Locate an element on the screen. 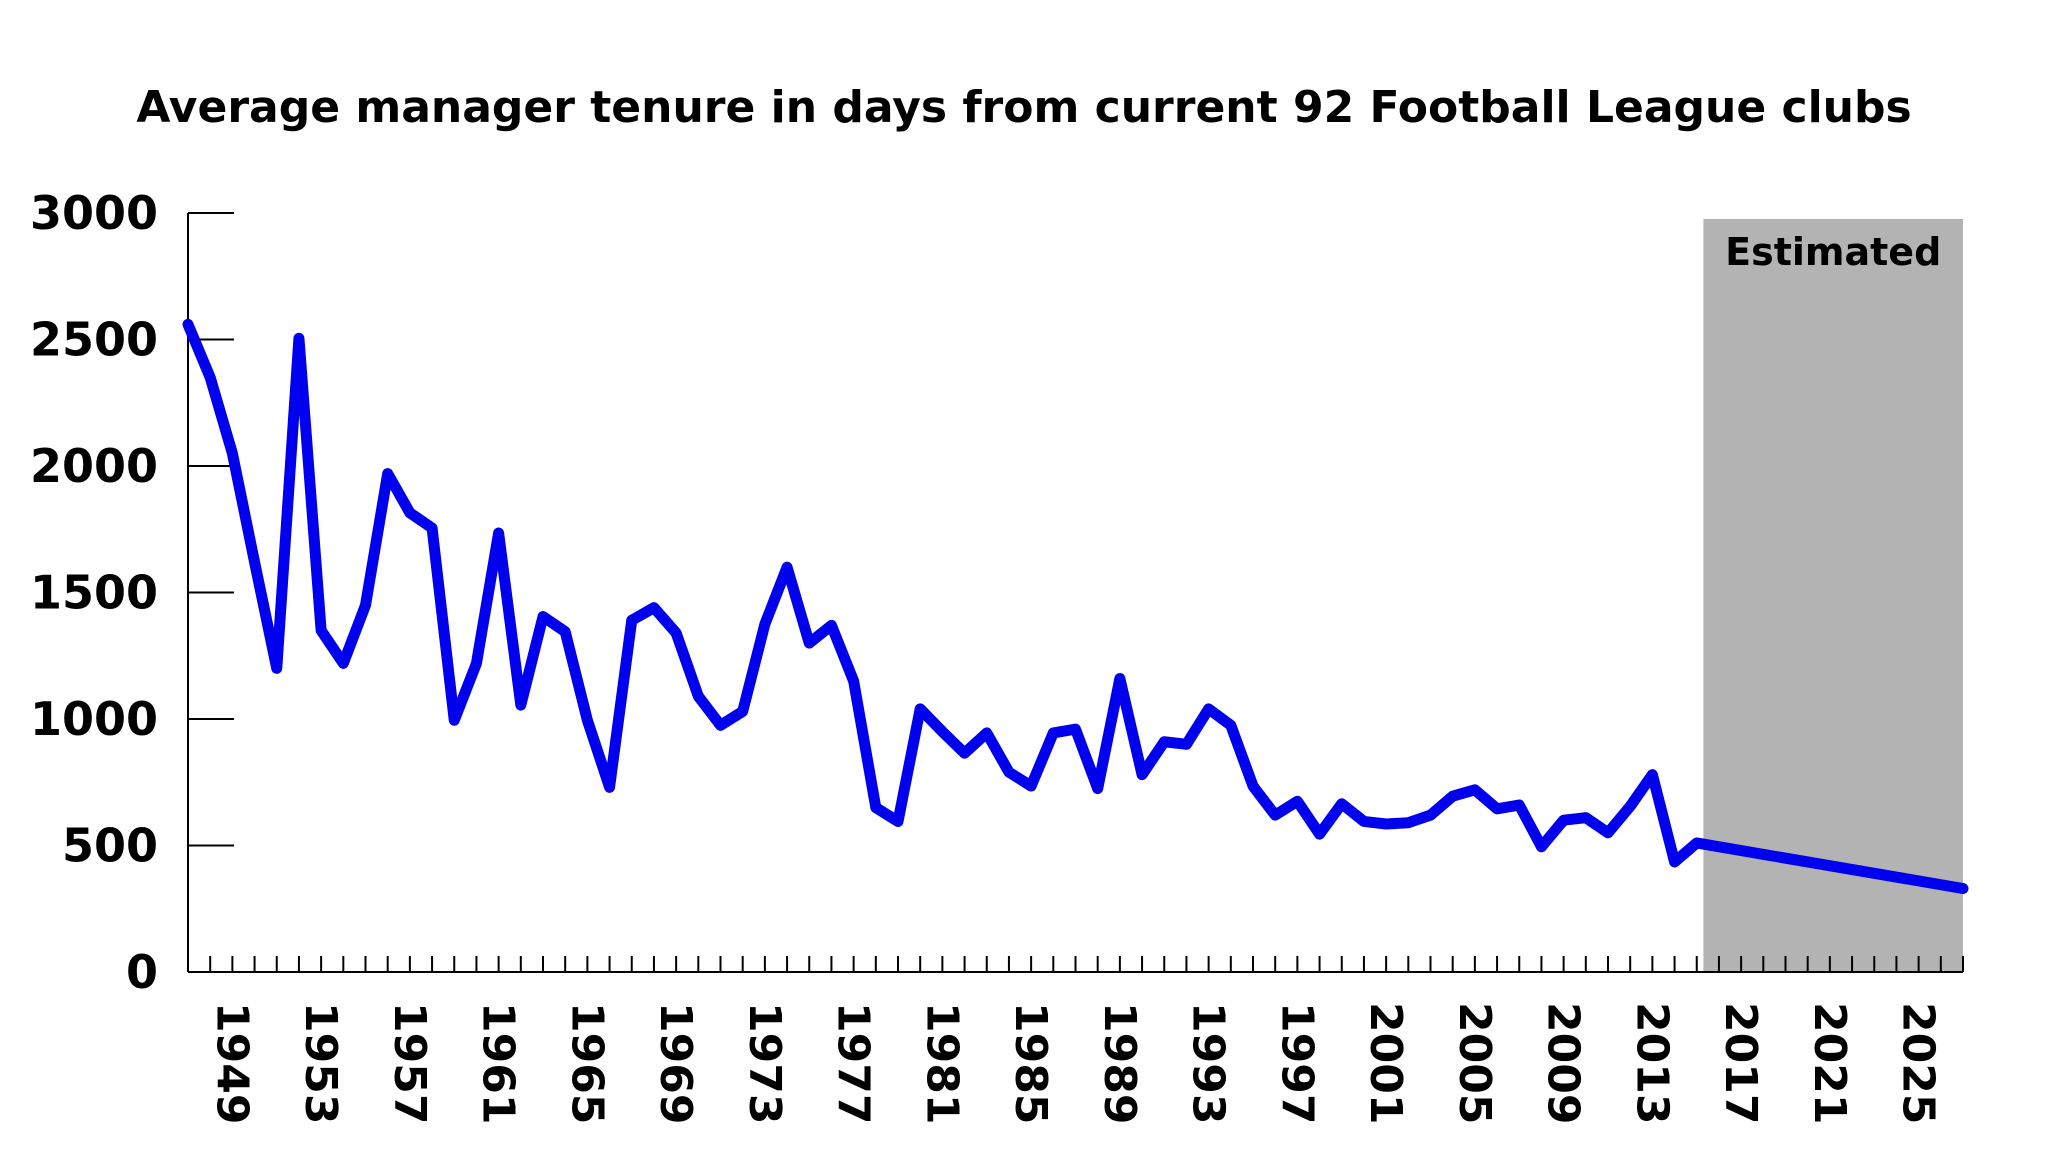  x-tick-label: 2021 is located at coordinates (1829, 1063).